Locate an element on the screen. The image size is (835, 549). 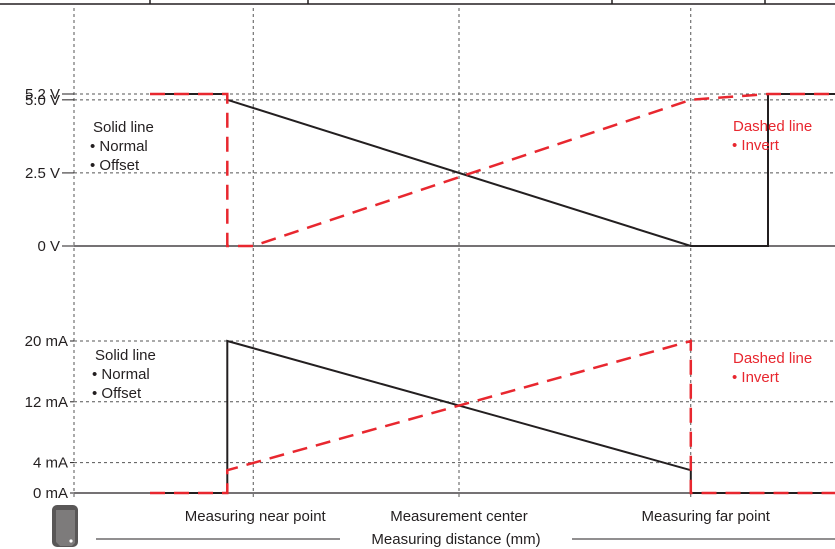
y-tick-label: 2.5 V is located at coordinates (42, 173).